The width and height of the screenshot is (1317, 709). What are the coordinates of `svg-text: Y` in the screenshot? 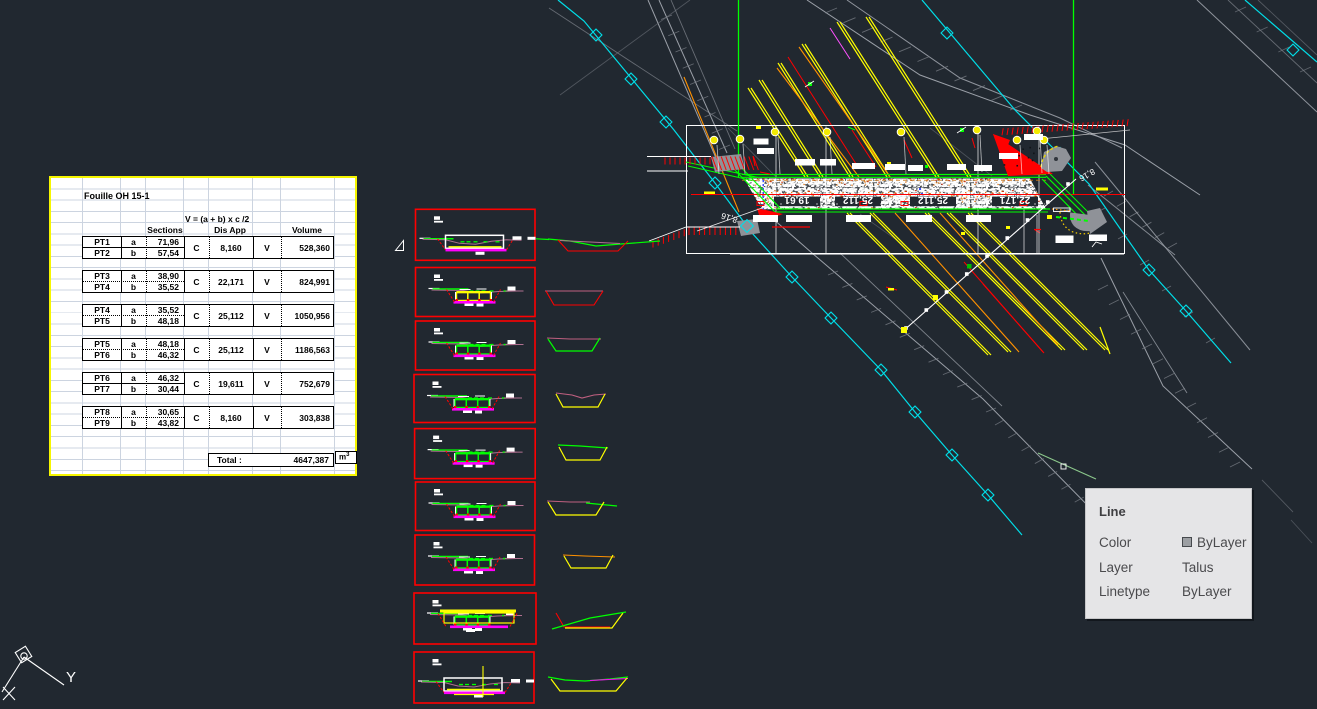 It's located at (71, 677).